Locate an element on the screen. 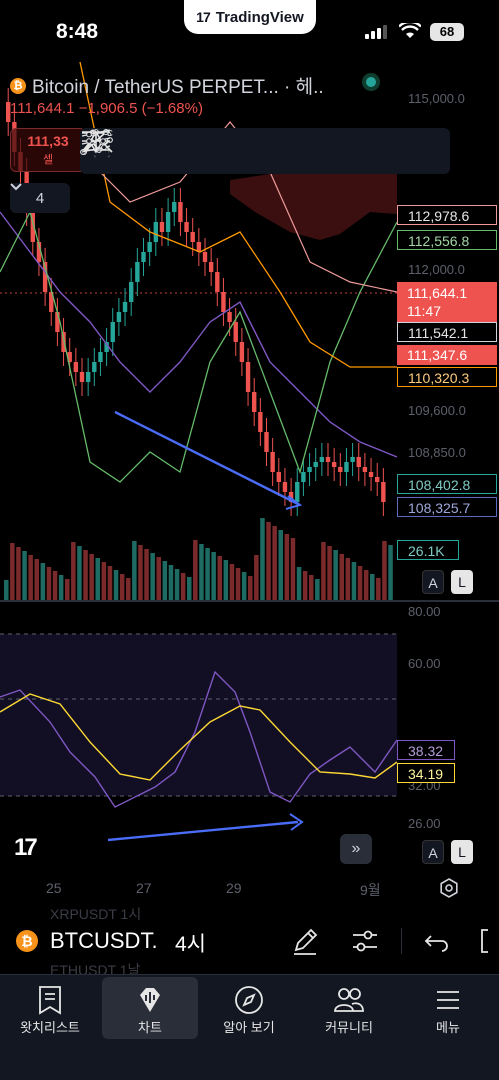 The image size is (499, 1080). time-axis-label: 9월 is located at coordinates (370, 890).